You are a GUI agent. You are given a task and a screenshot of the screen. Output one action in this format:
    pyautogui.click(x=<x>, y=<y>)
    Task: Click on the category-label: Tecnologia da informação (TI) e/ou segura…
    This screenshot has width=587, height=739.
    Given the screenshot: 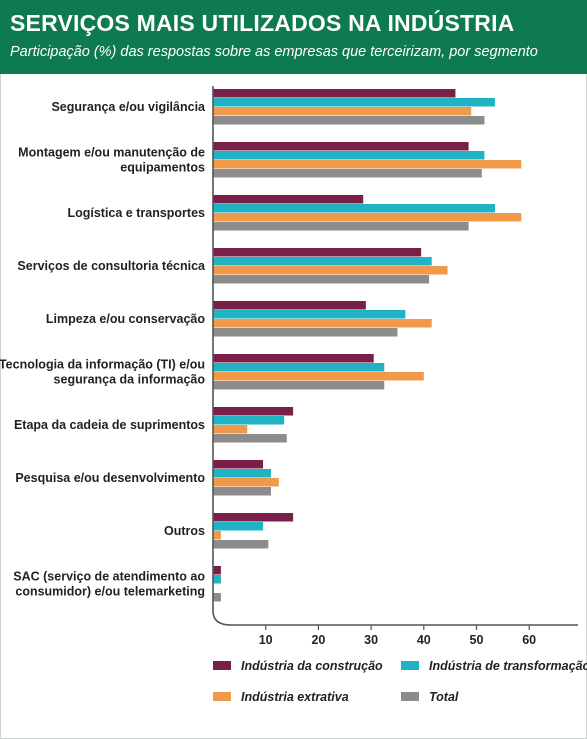 What is the action you would take?
    pyautogui.click(x=102, y=371)
    